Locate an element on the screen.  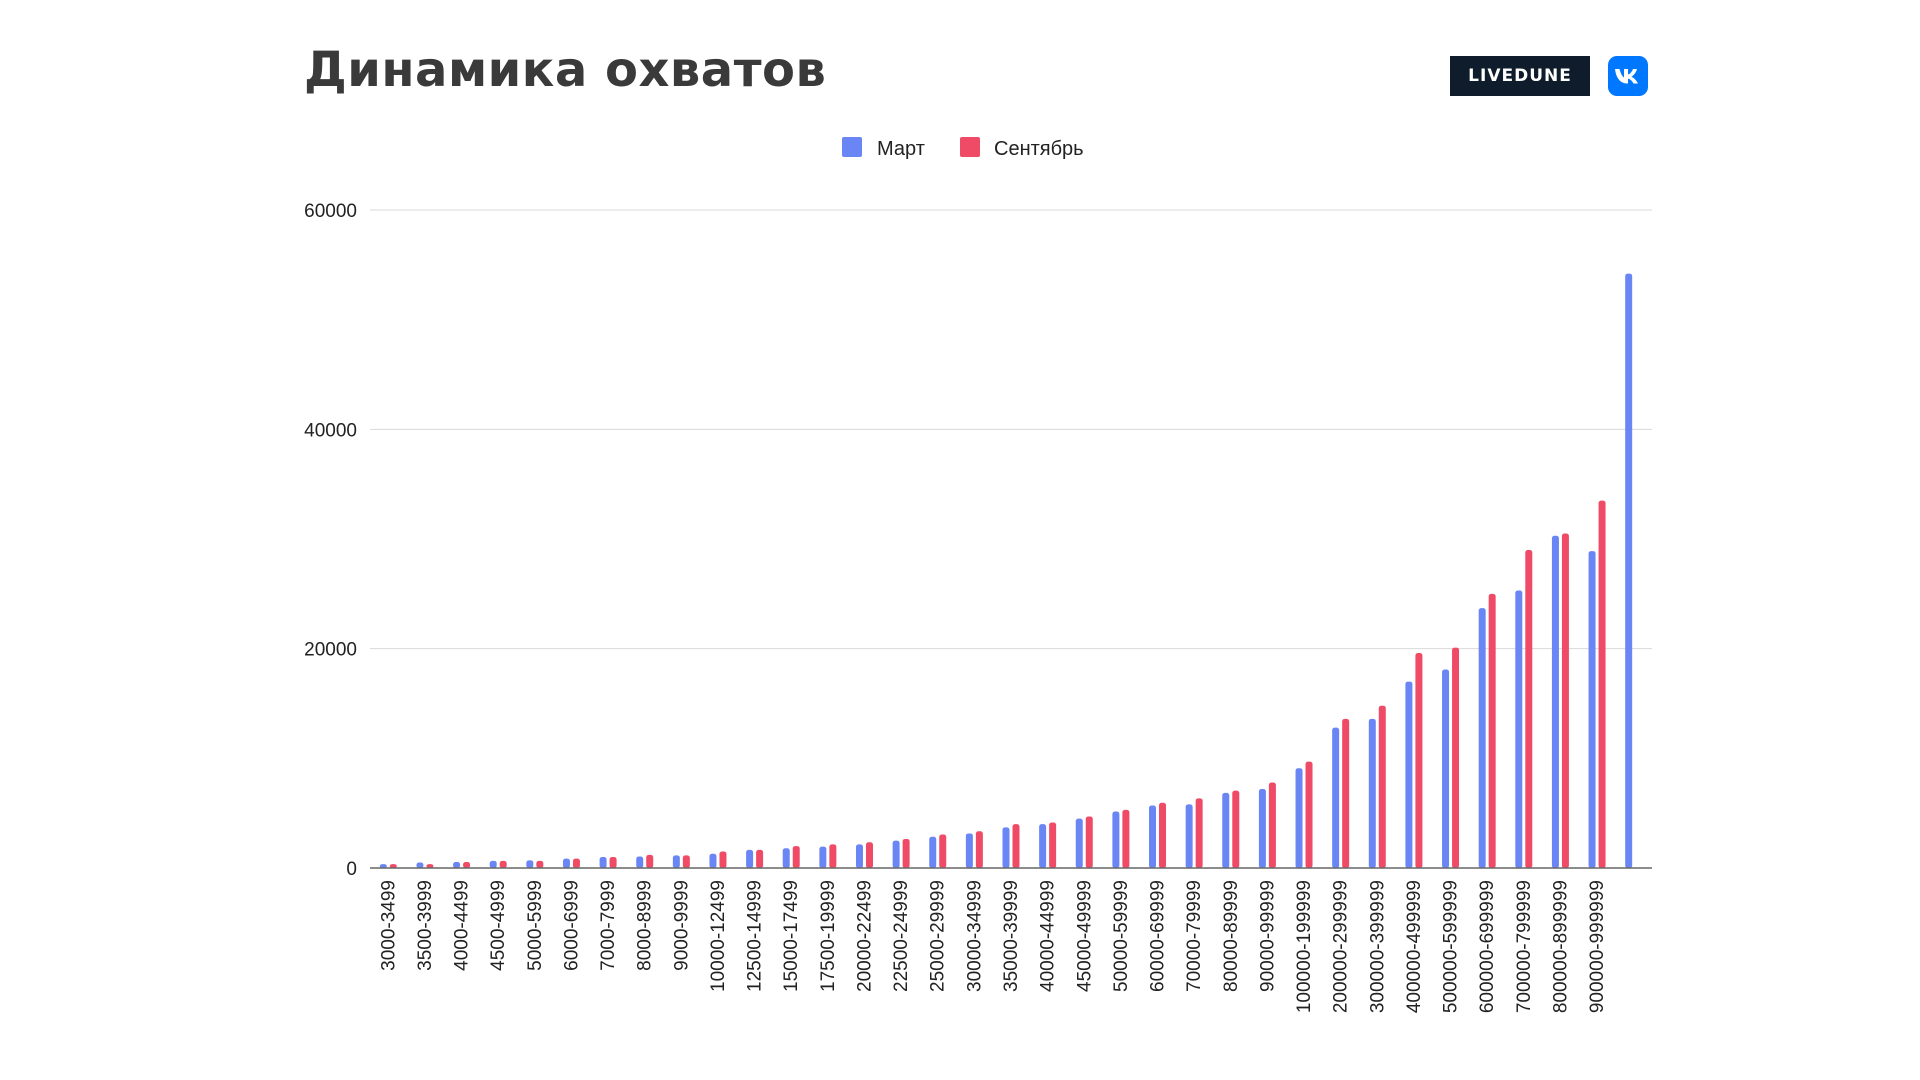
x-tick-label: 900000-999999 is located at coordinates (1597, 946).